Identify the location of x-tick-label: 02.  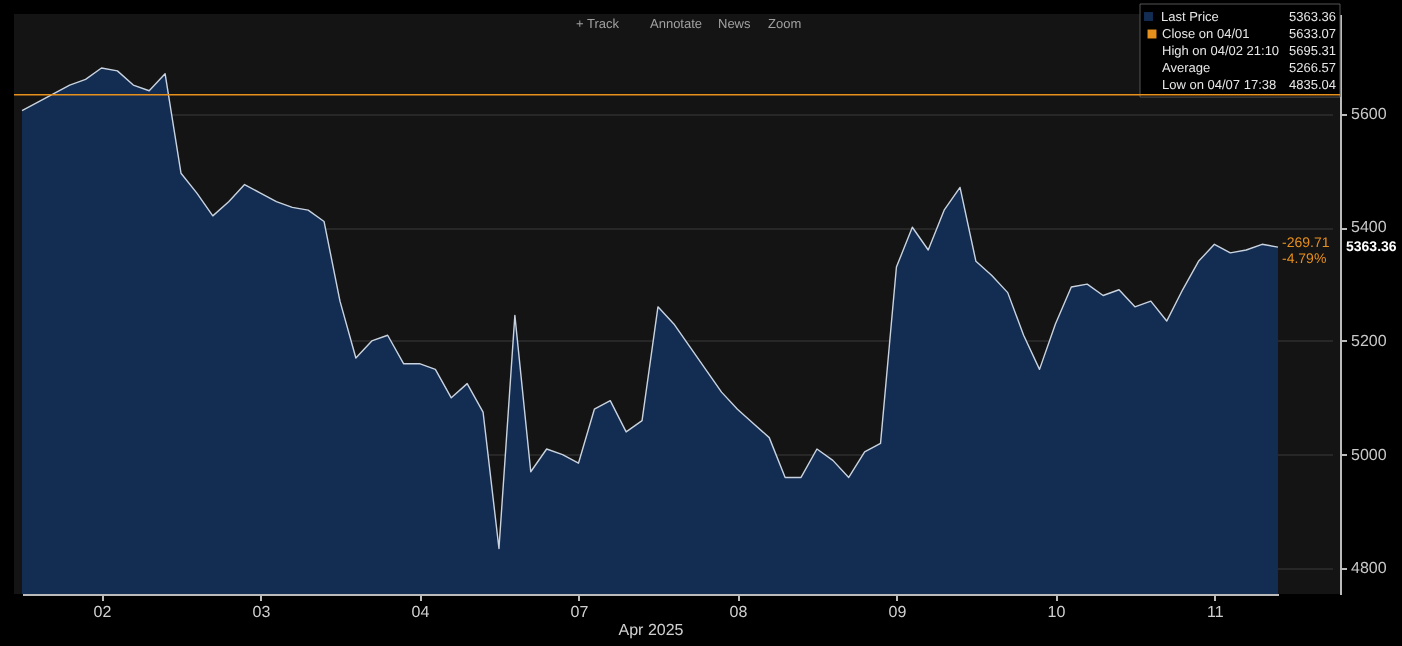
(103, 612).